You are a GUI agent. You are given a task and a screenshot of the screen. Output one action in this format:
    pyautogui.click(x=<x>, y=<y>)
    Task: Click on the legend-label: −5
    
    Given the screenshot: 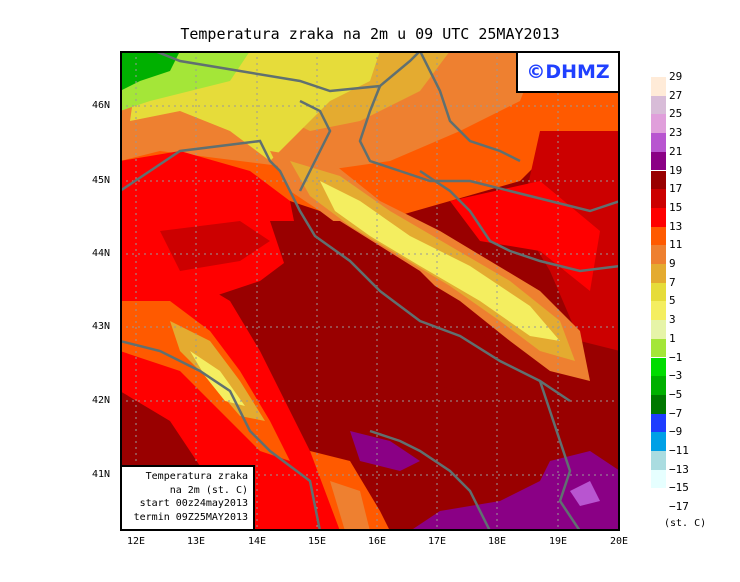 What is the action you would take?
    pyautogui.click(x=676, y=394)
    